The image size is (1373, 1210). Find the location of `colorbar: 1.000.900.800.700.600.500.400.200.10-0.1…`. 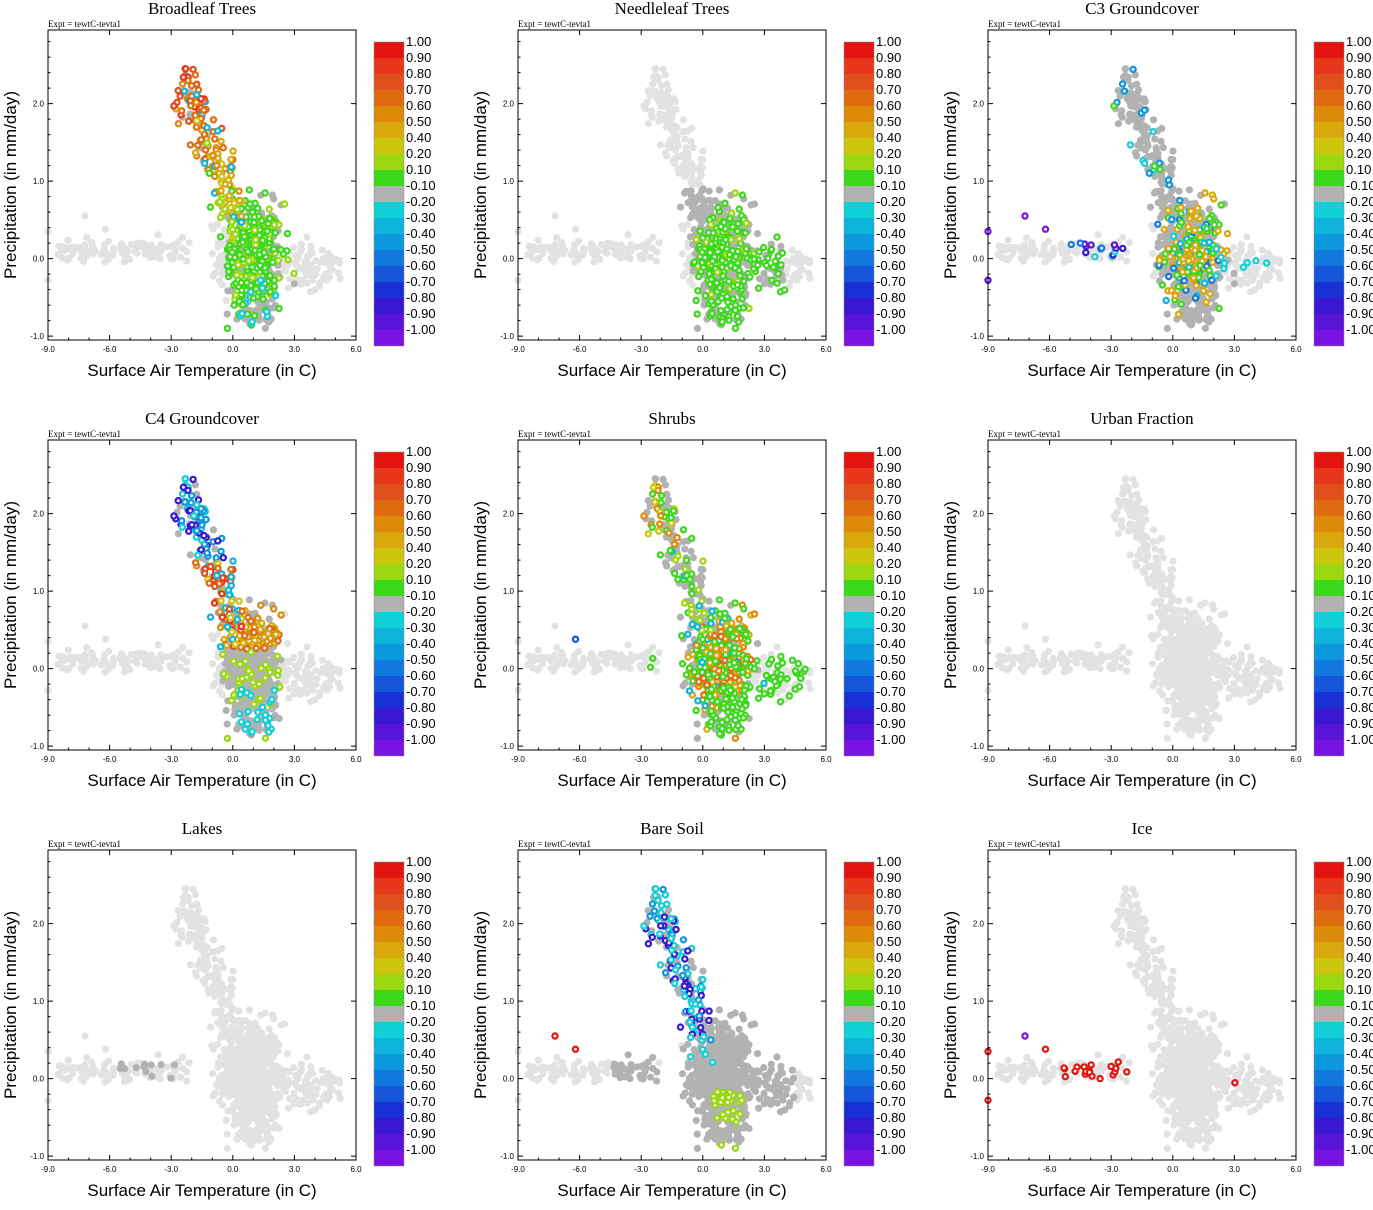

colorbar: 1.000.900.800.700.600.500.400.200.10-0.1… is located at coordinates (1343, 190).